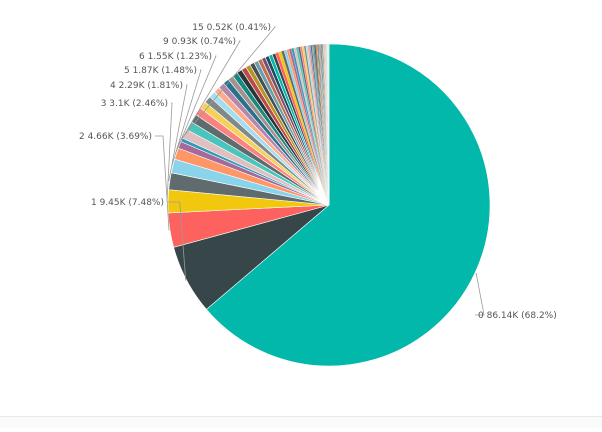  Describe the element at coordinates (127, 203) in the screenshot. I see `data-label-1: 1 9.45K (7.48%)` at that location.